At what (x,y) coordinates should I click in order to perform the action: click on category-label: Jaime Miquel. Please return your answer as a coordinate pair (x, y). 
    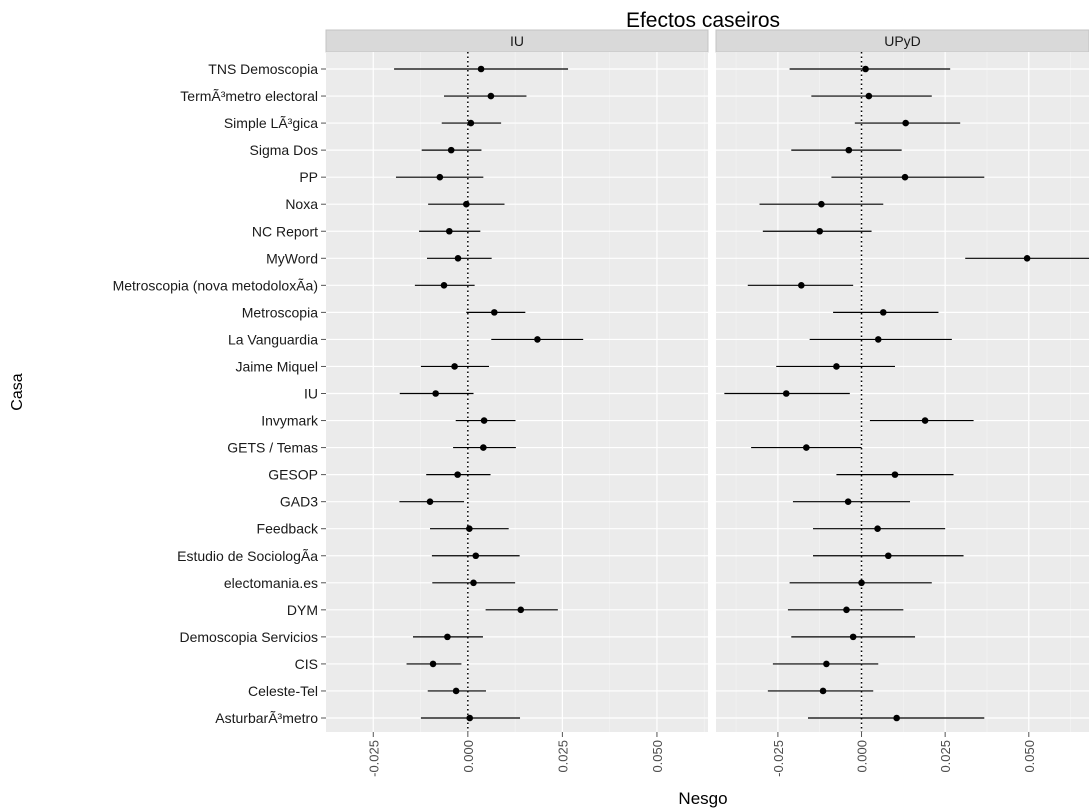
    Looking at the image, I should click on (277, 366).